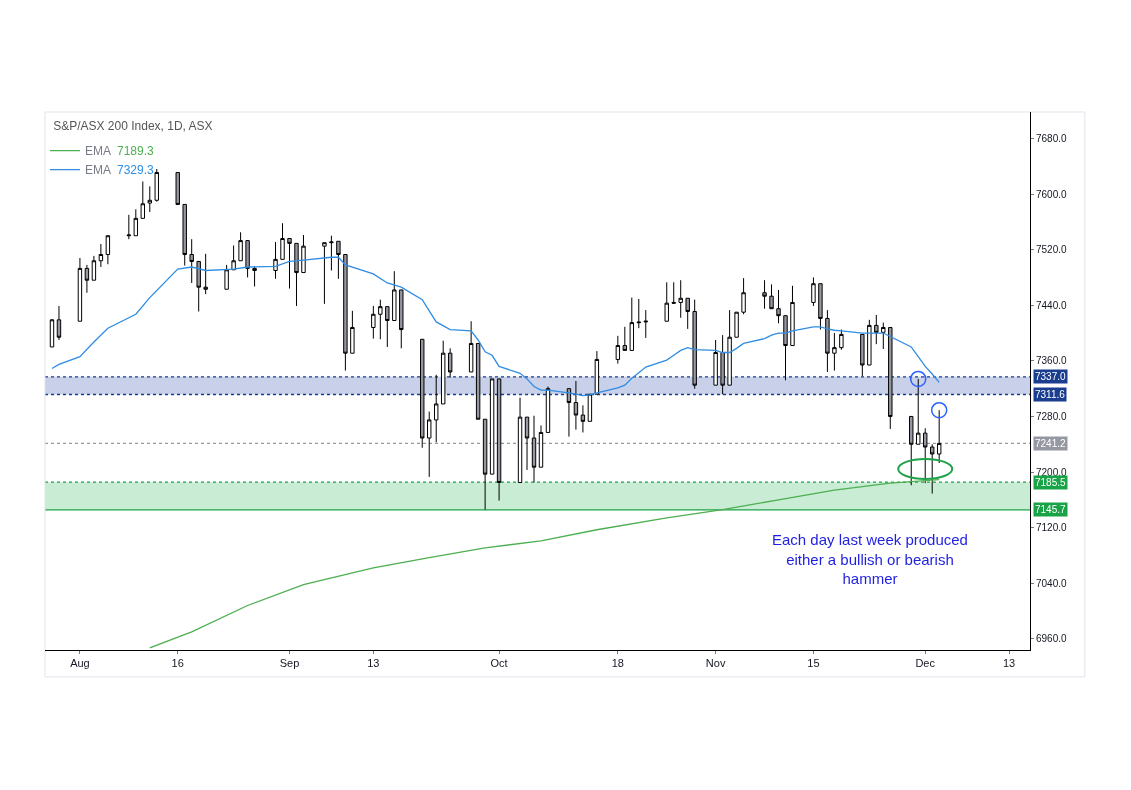 The height and width of the screenshot is (790, 1131). I want to click on x-tick-label: 16, so click(177, 663).